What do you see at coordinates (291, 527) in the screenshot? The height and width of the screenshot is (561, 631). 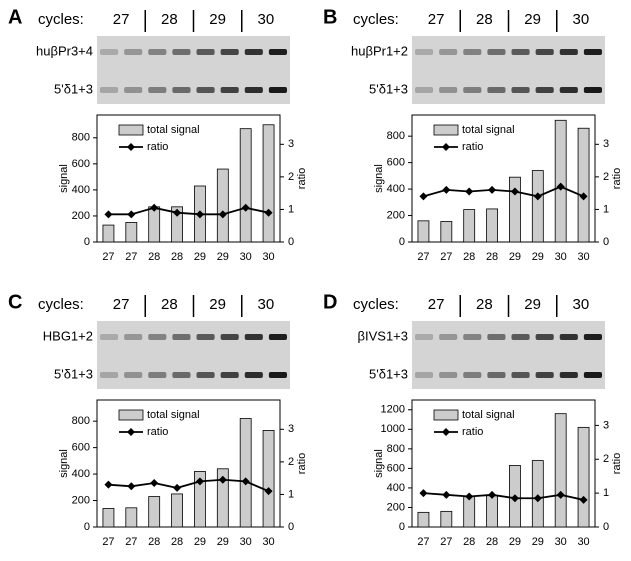 I see `y2-tick-label: 0` at bounding box center [291, 527].